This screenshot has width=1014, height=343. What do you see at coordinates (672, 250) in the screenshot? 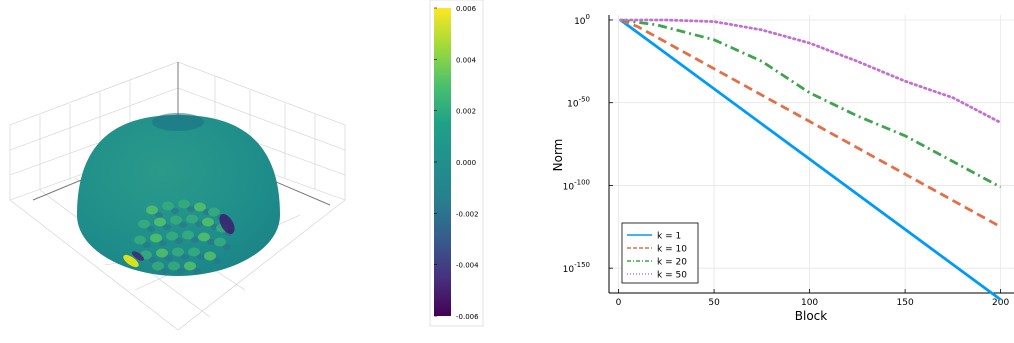
I see `legend-label: k = 10` at bounding box center [672, 250].